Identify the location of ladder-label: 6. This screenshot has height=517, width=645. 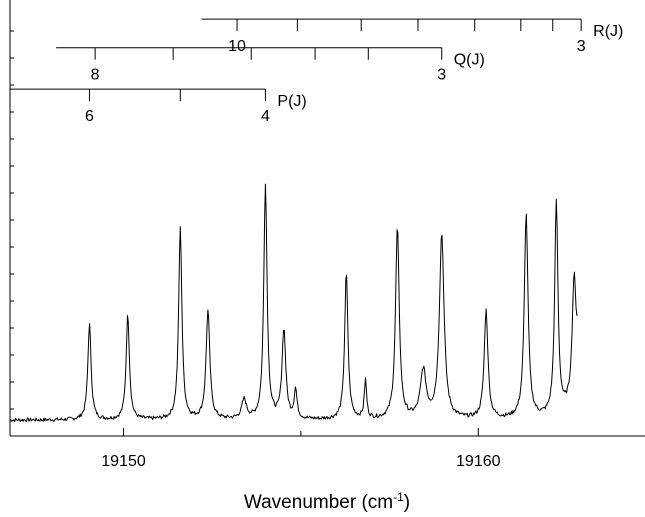
(89, 116).